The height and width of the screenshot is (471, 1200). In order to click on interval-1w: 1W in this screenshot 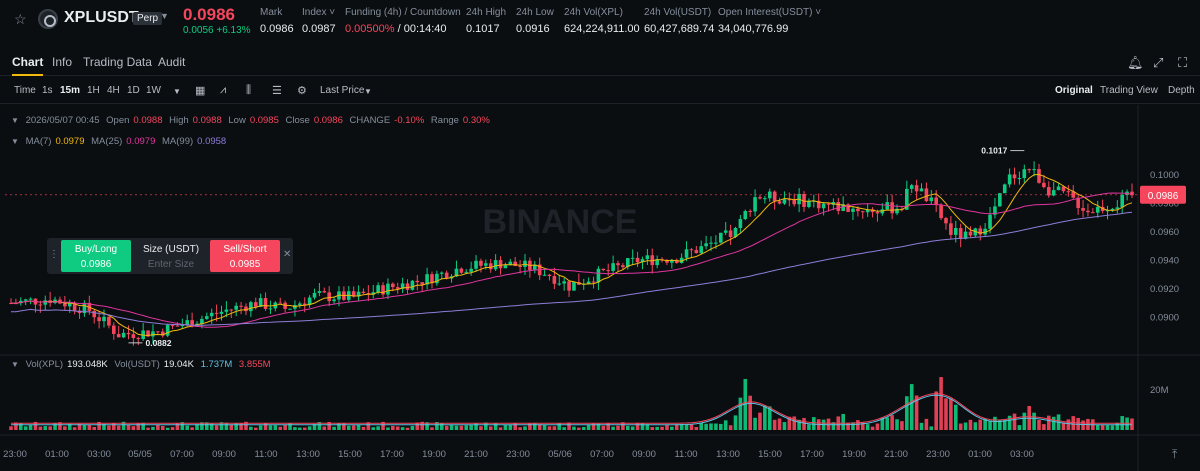, I will do `click(153, 90)`.